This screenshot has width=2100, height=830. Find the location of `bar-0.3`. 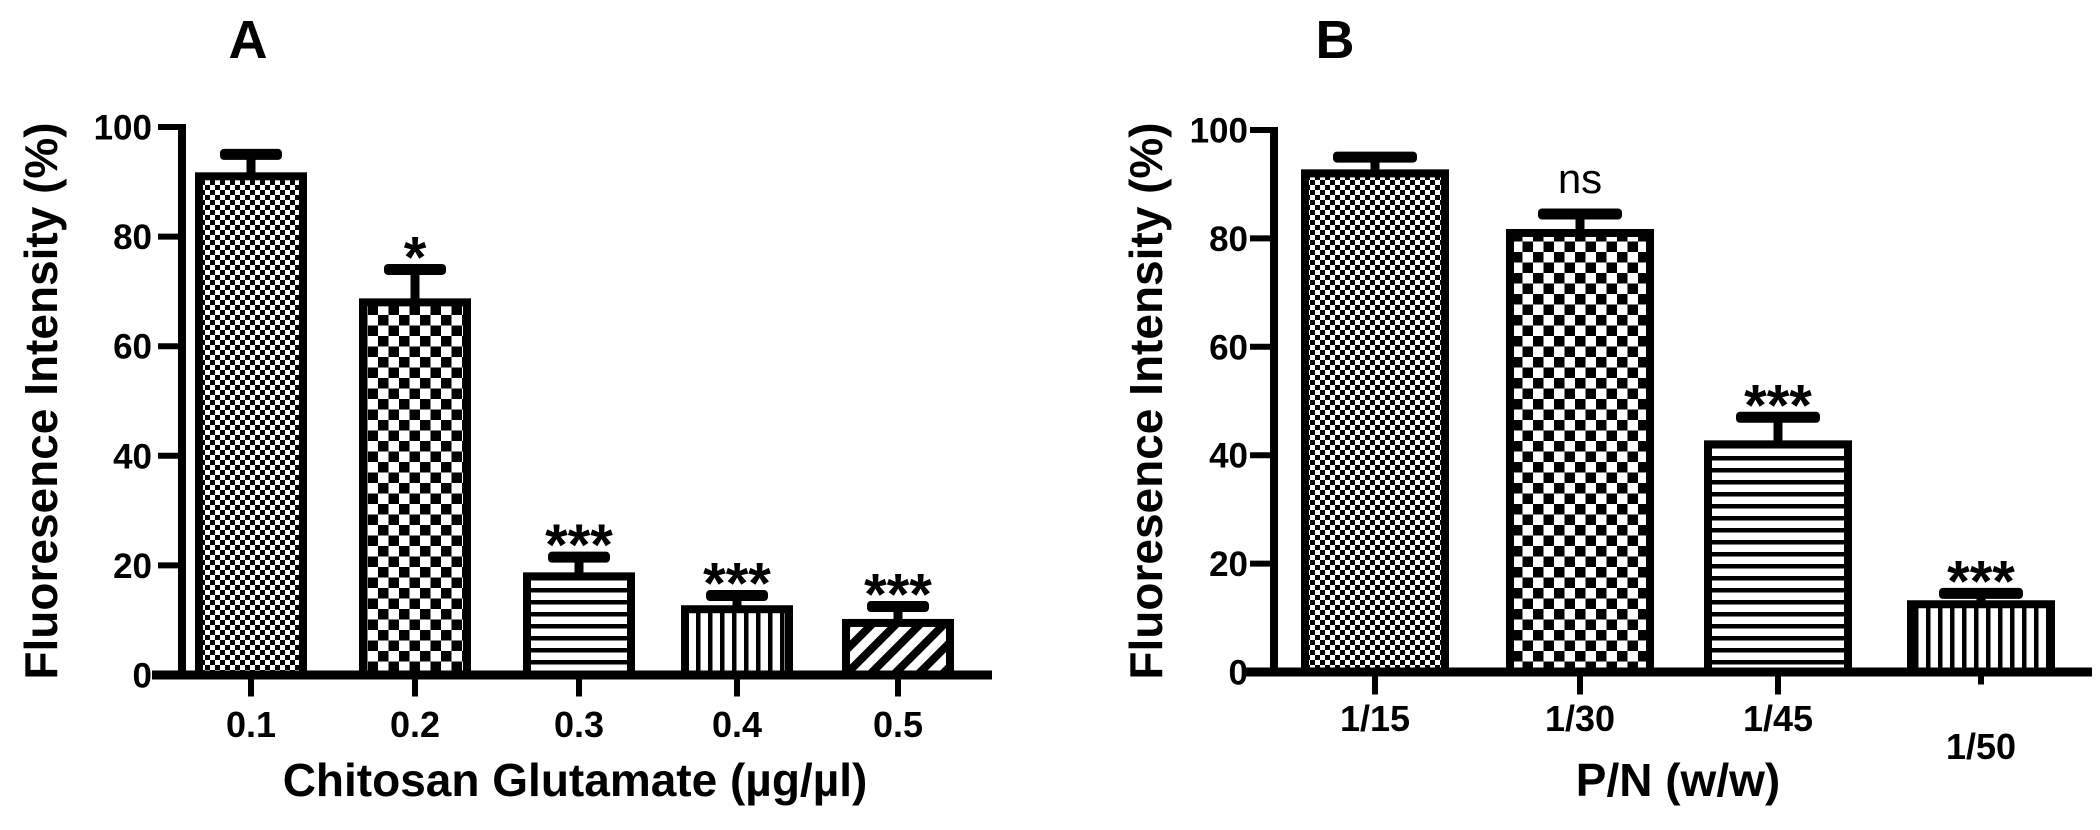

bar-0.3 is located at coordinates (579, 625).